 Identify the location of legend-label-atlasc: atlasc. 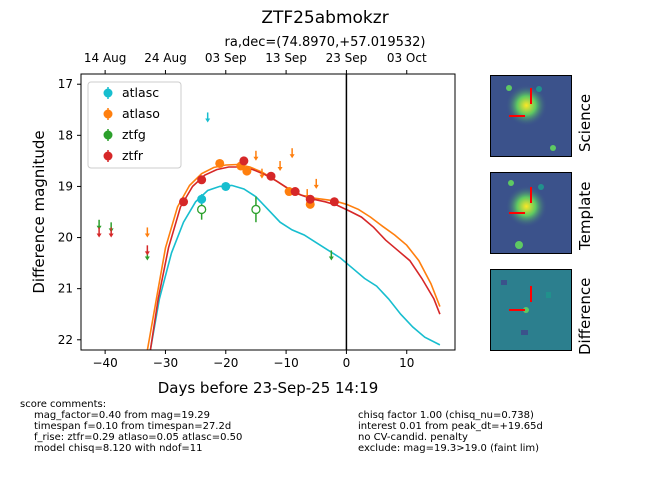
(140, 92).